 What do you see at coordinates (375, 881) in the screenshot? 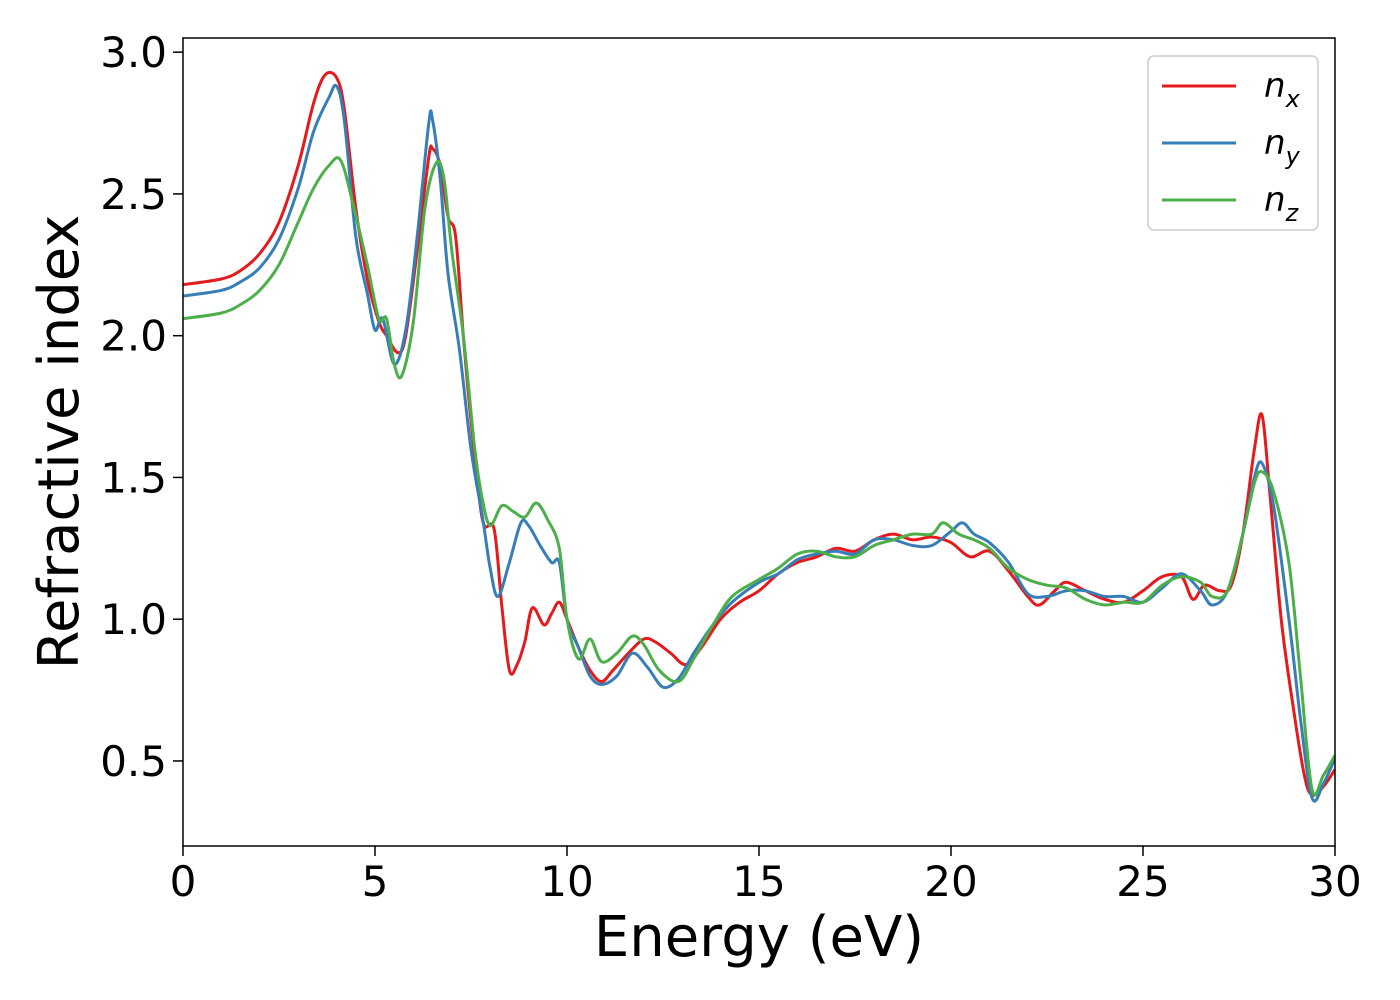
I see `x-tick-label: 5` at bounding box center [375, 881].